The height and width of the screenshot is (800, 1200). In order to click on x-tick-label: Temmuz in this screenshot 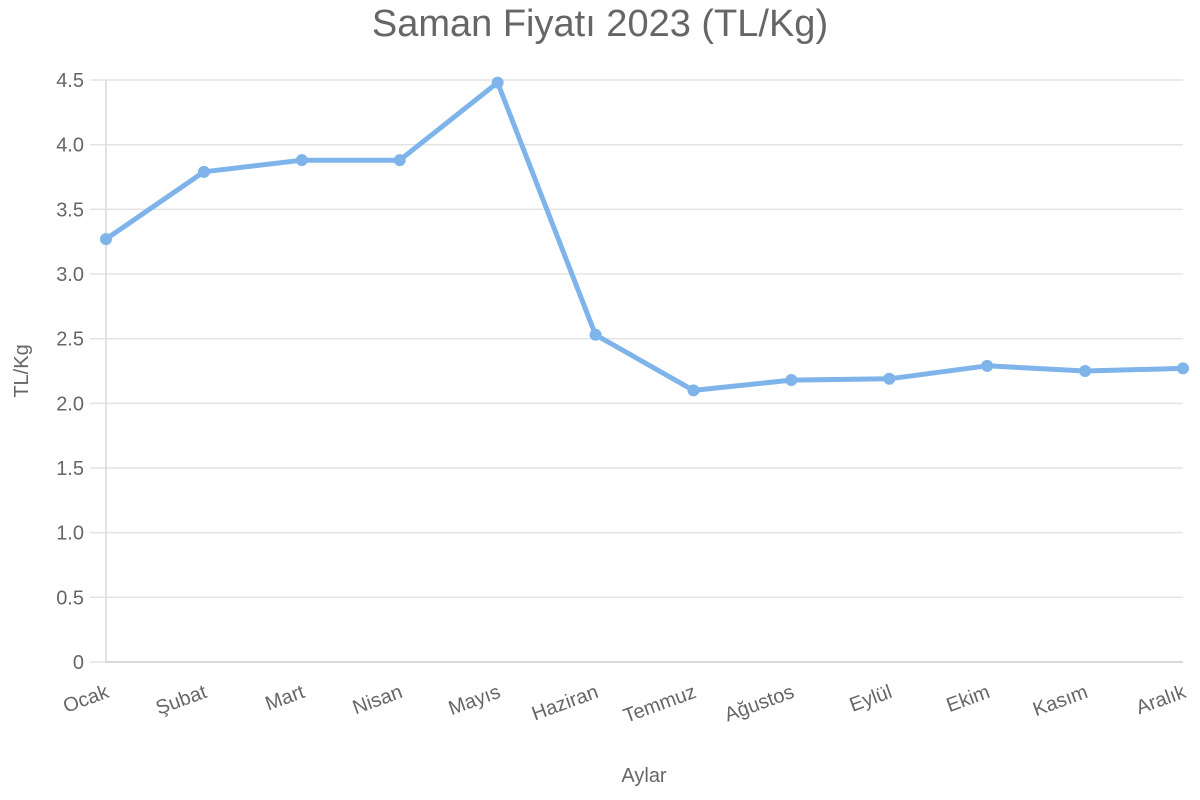, I will do `click(660, 704)`.